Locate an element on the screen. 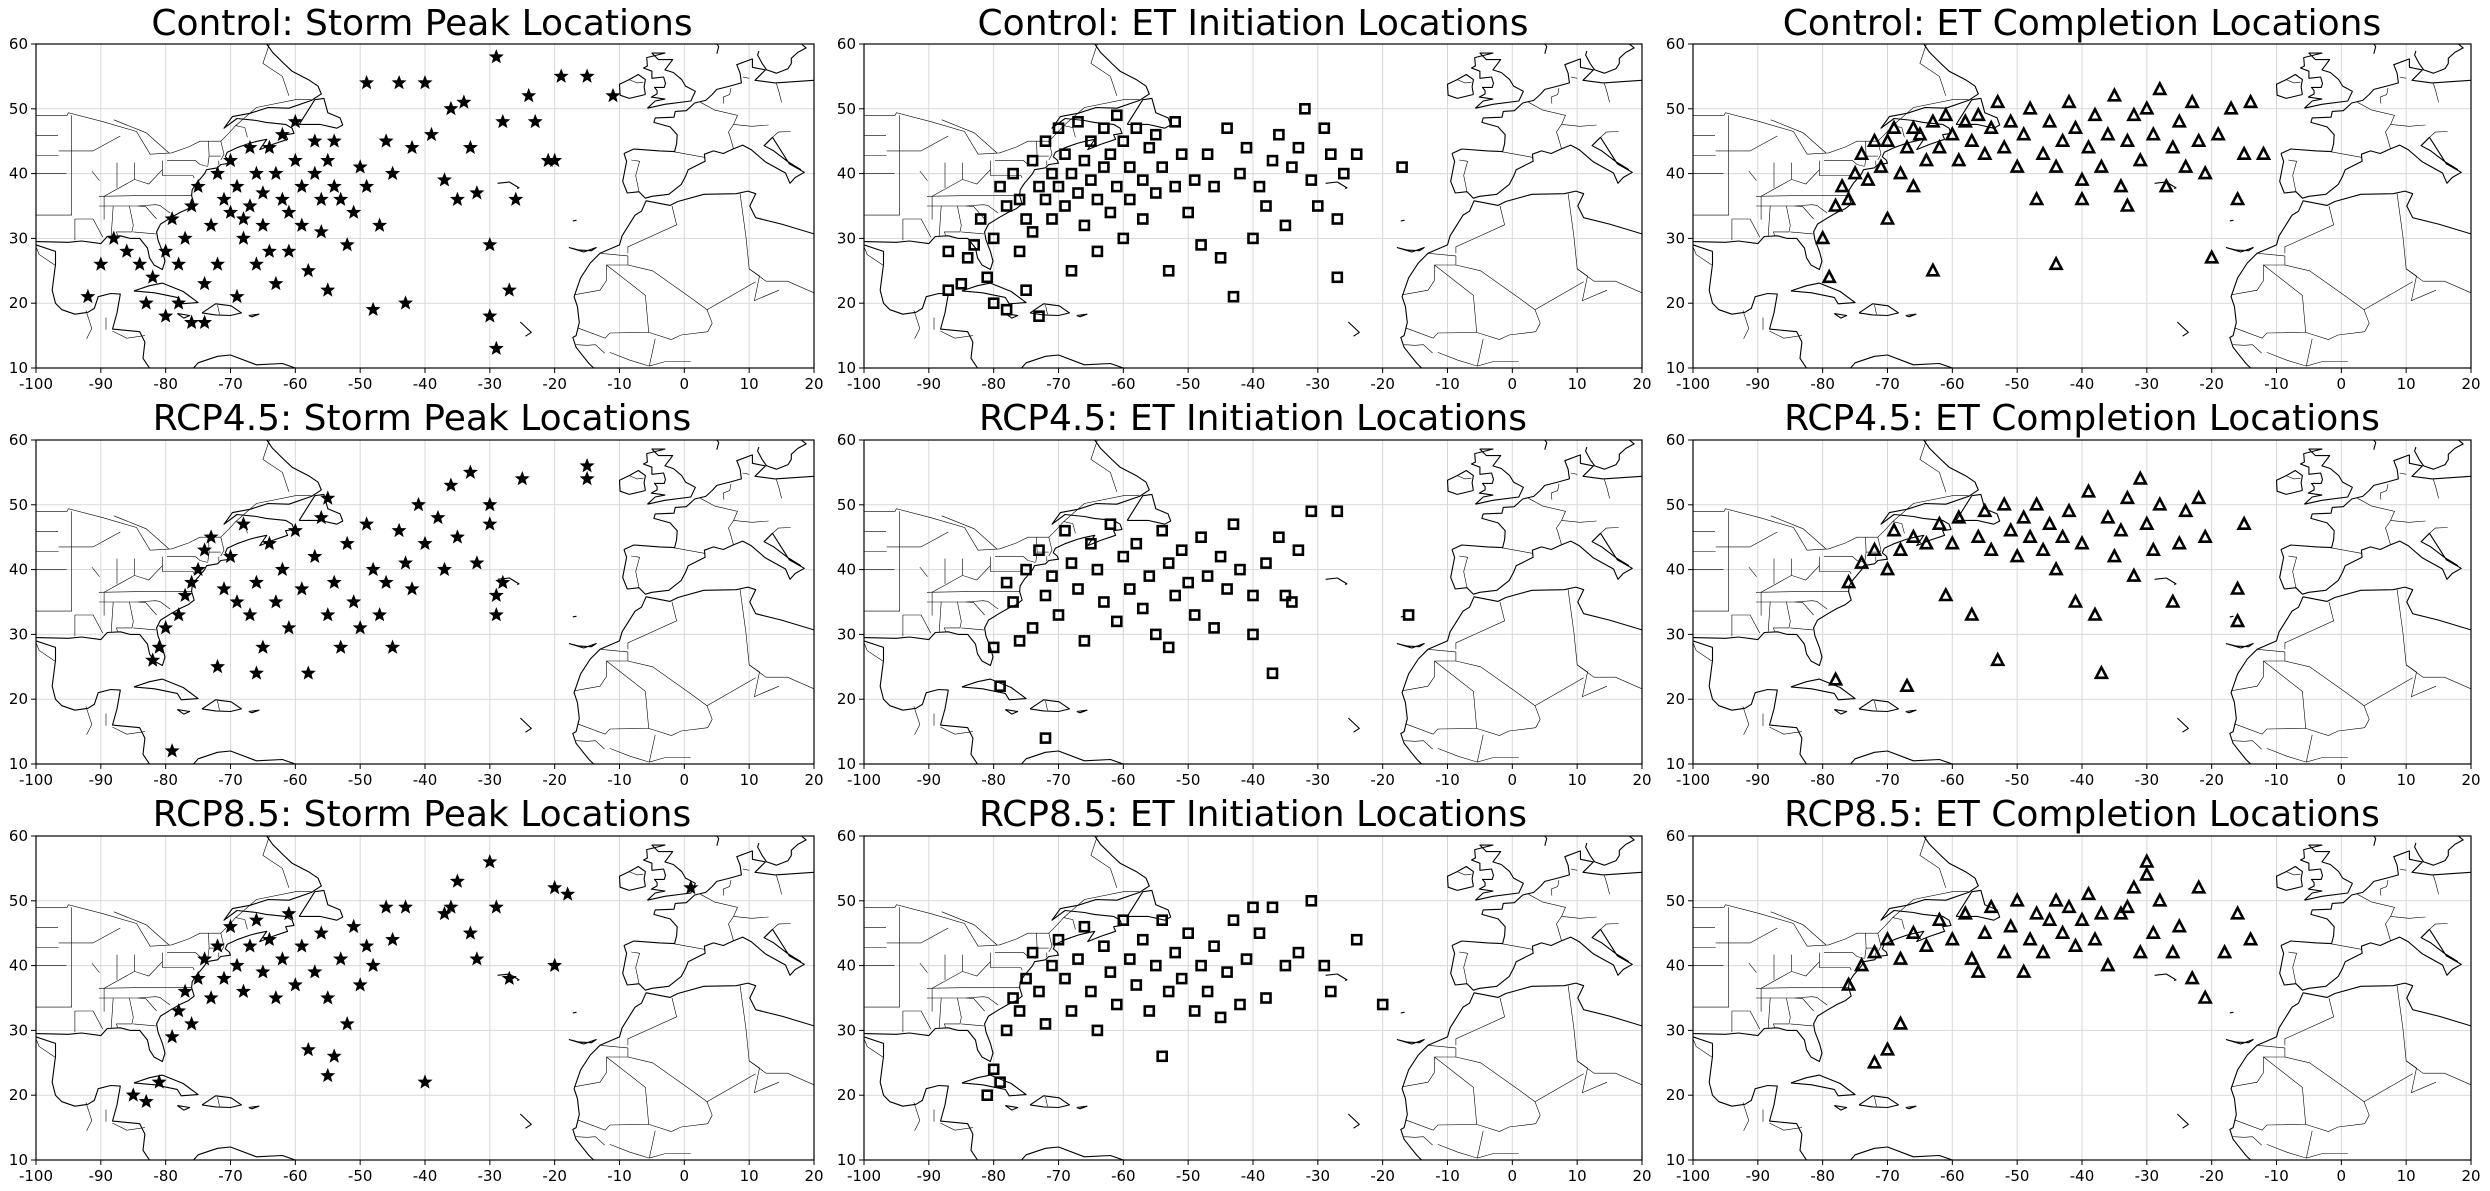 The width and height of the screenshot is (2490, 1191). y-tick-label: 40 is located at coordinates (18, 174).